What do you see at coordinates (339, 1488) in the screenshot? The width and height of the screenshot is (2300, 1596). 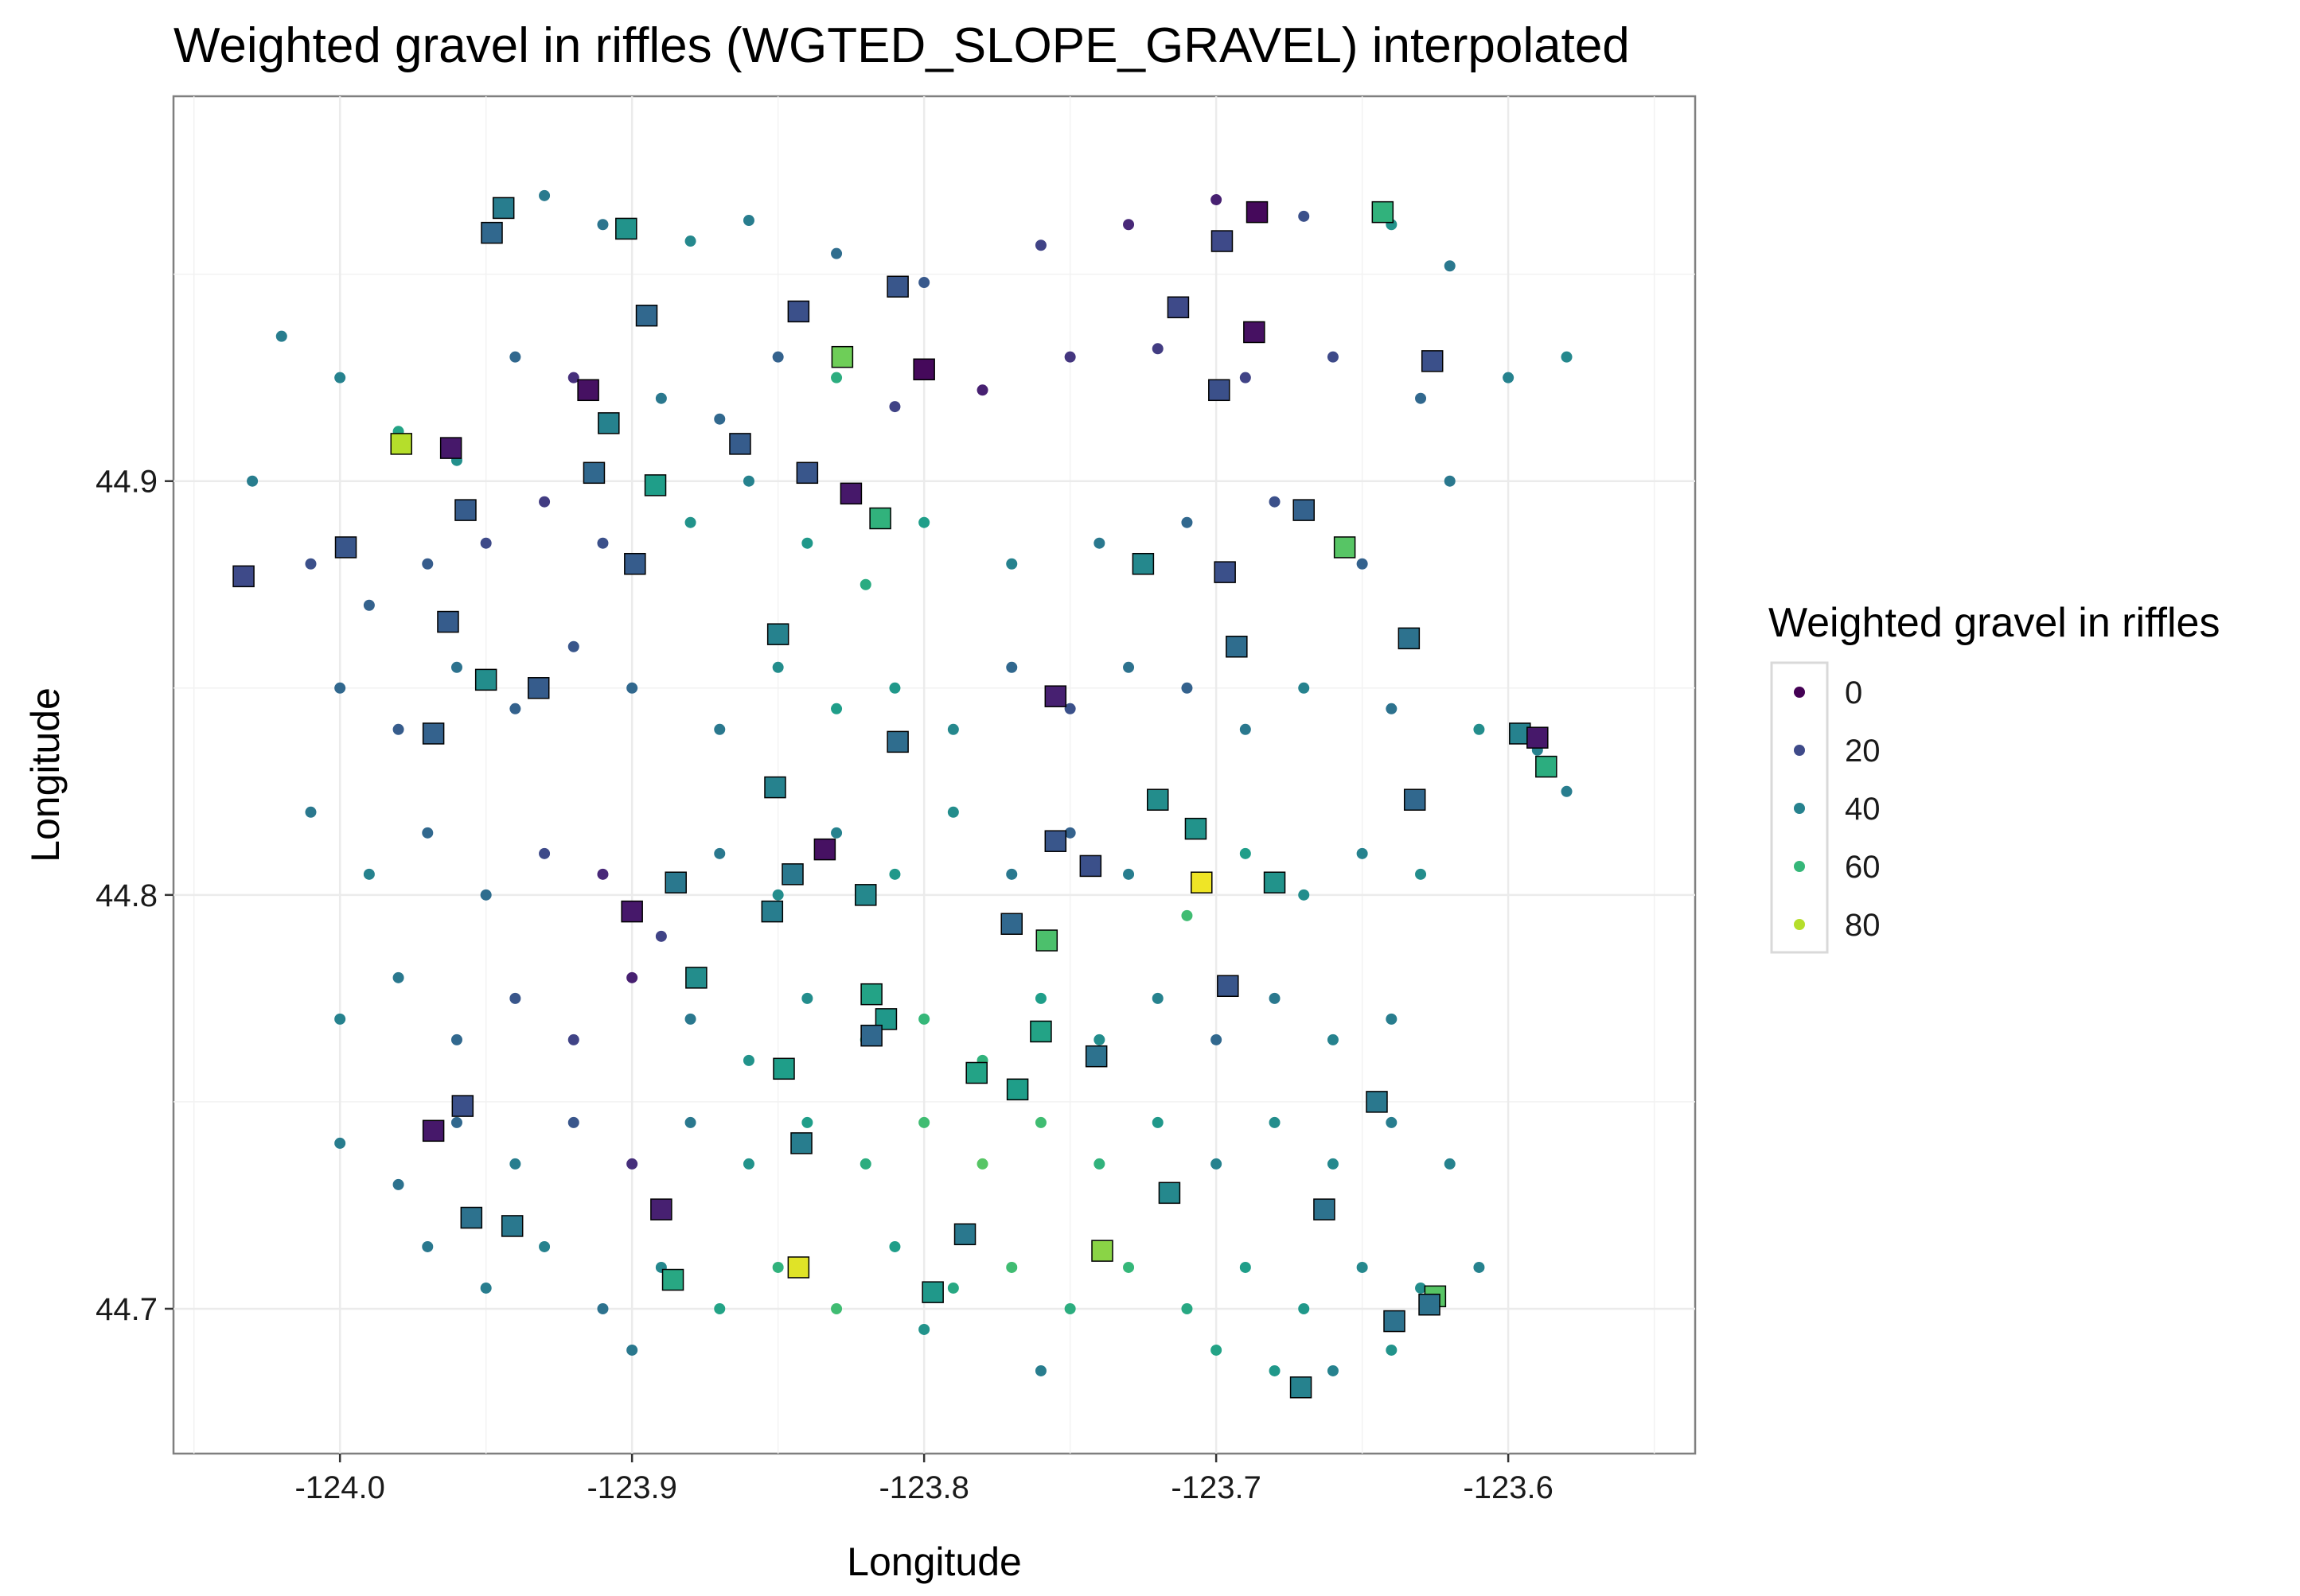 I see `x-tick-label: -124.0` at bounding box center [339, 1488].